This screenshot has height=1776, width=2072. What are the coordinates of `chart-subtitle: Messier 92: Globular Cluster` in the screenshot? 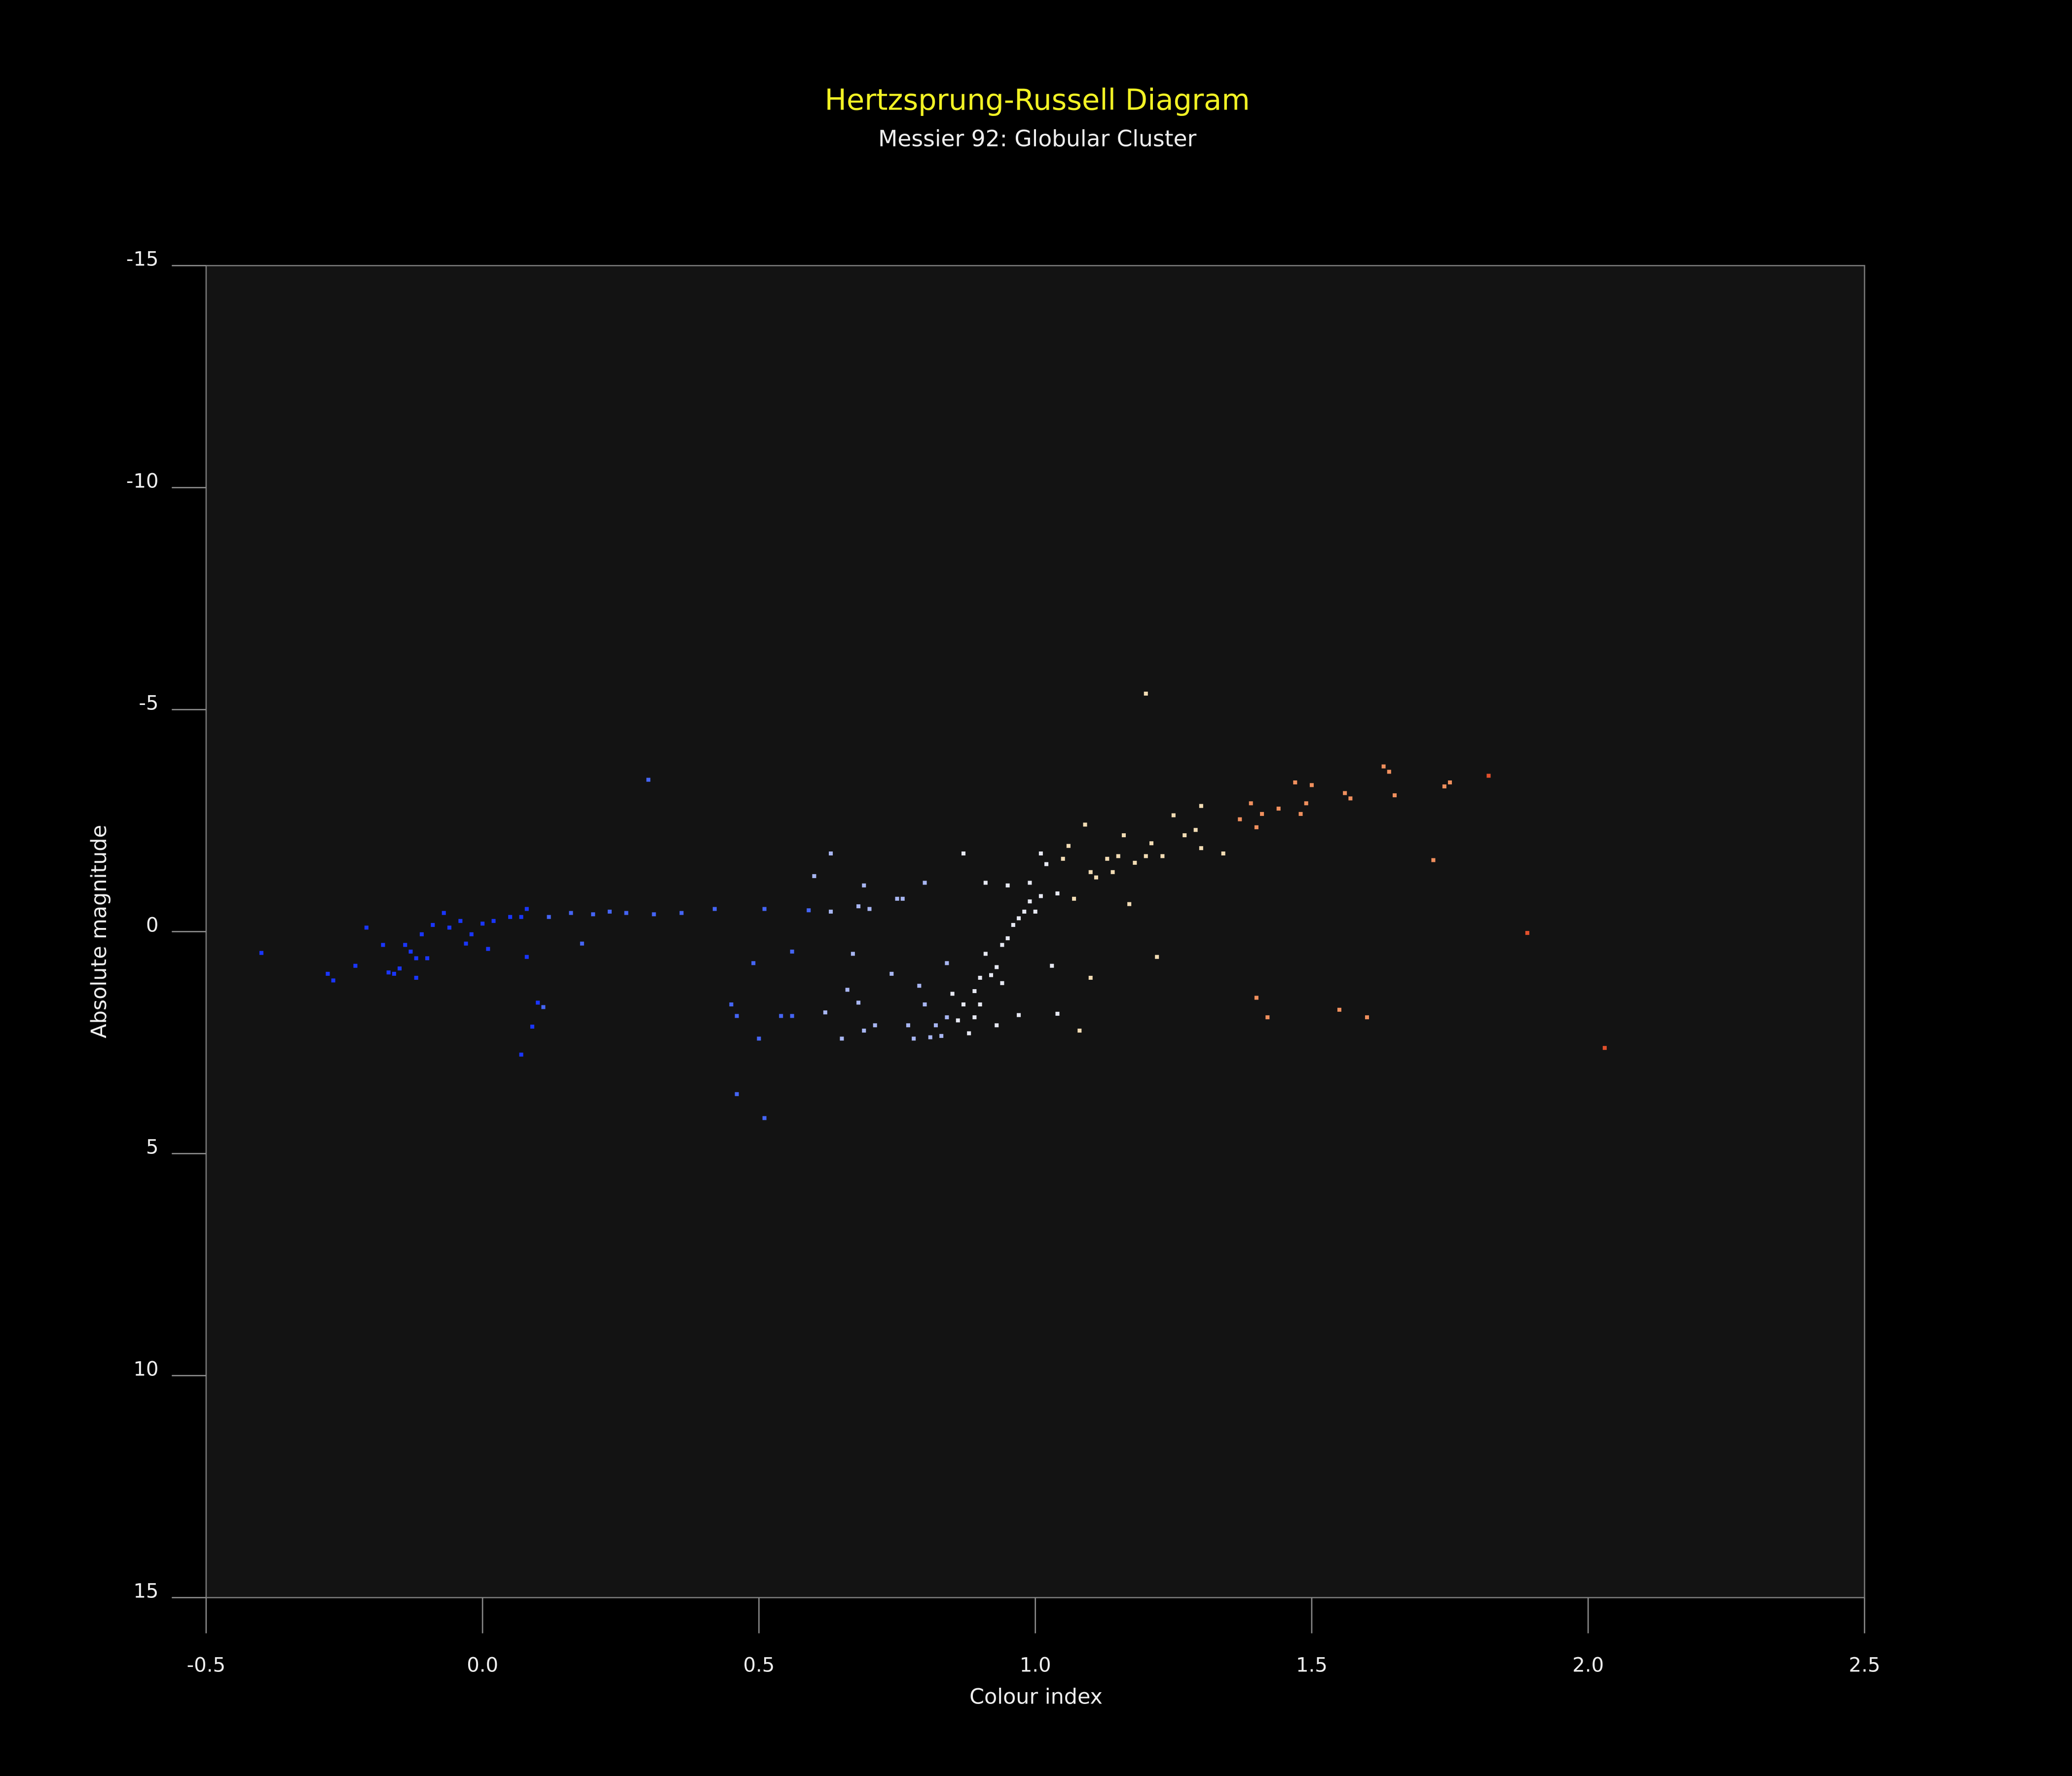 It's located at (1037, 138).